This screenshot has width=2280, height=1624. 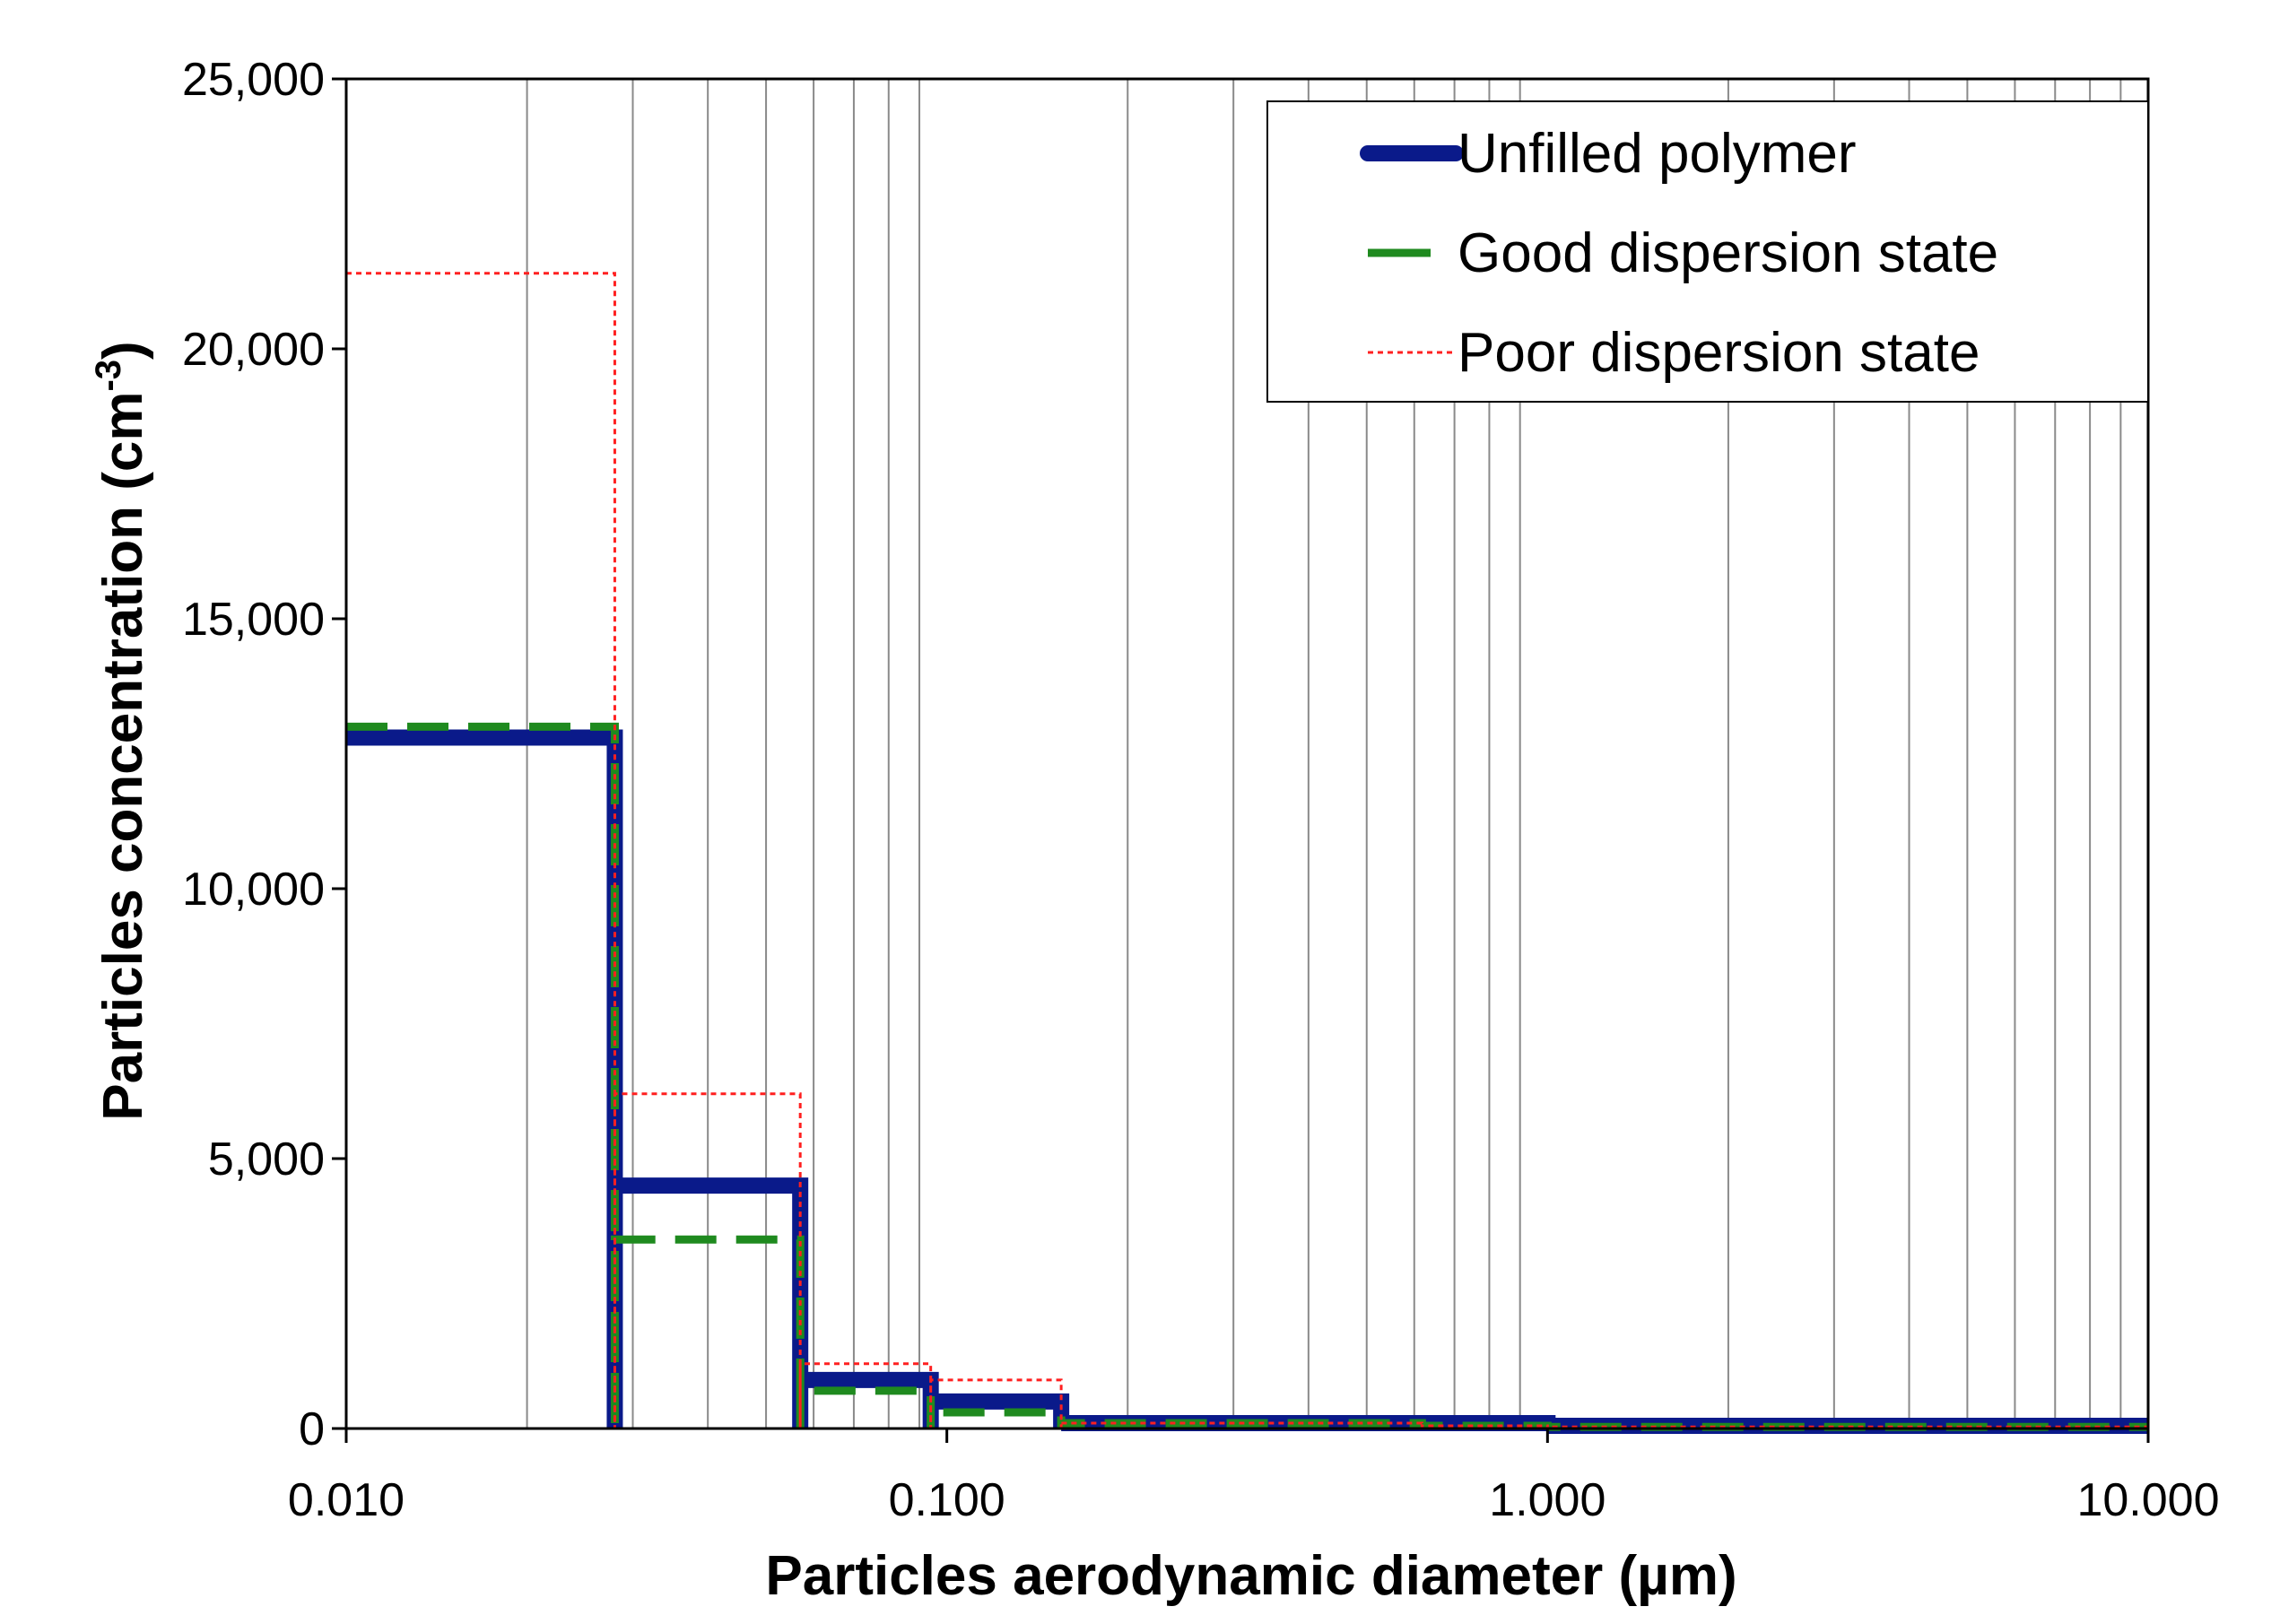 What do you see at coordinates (253, 620) in the screenshot?
I see `y-tick-label: 15,000` at bounding box center [253, 620].